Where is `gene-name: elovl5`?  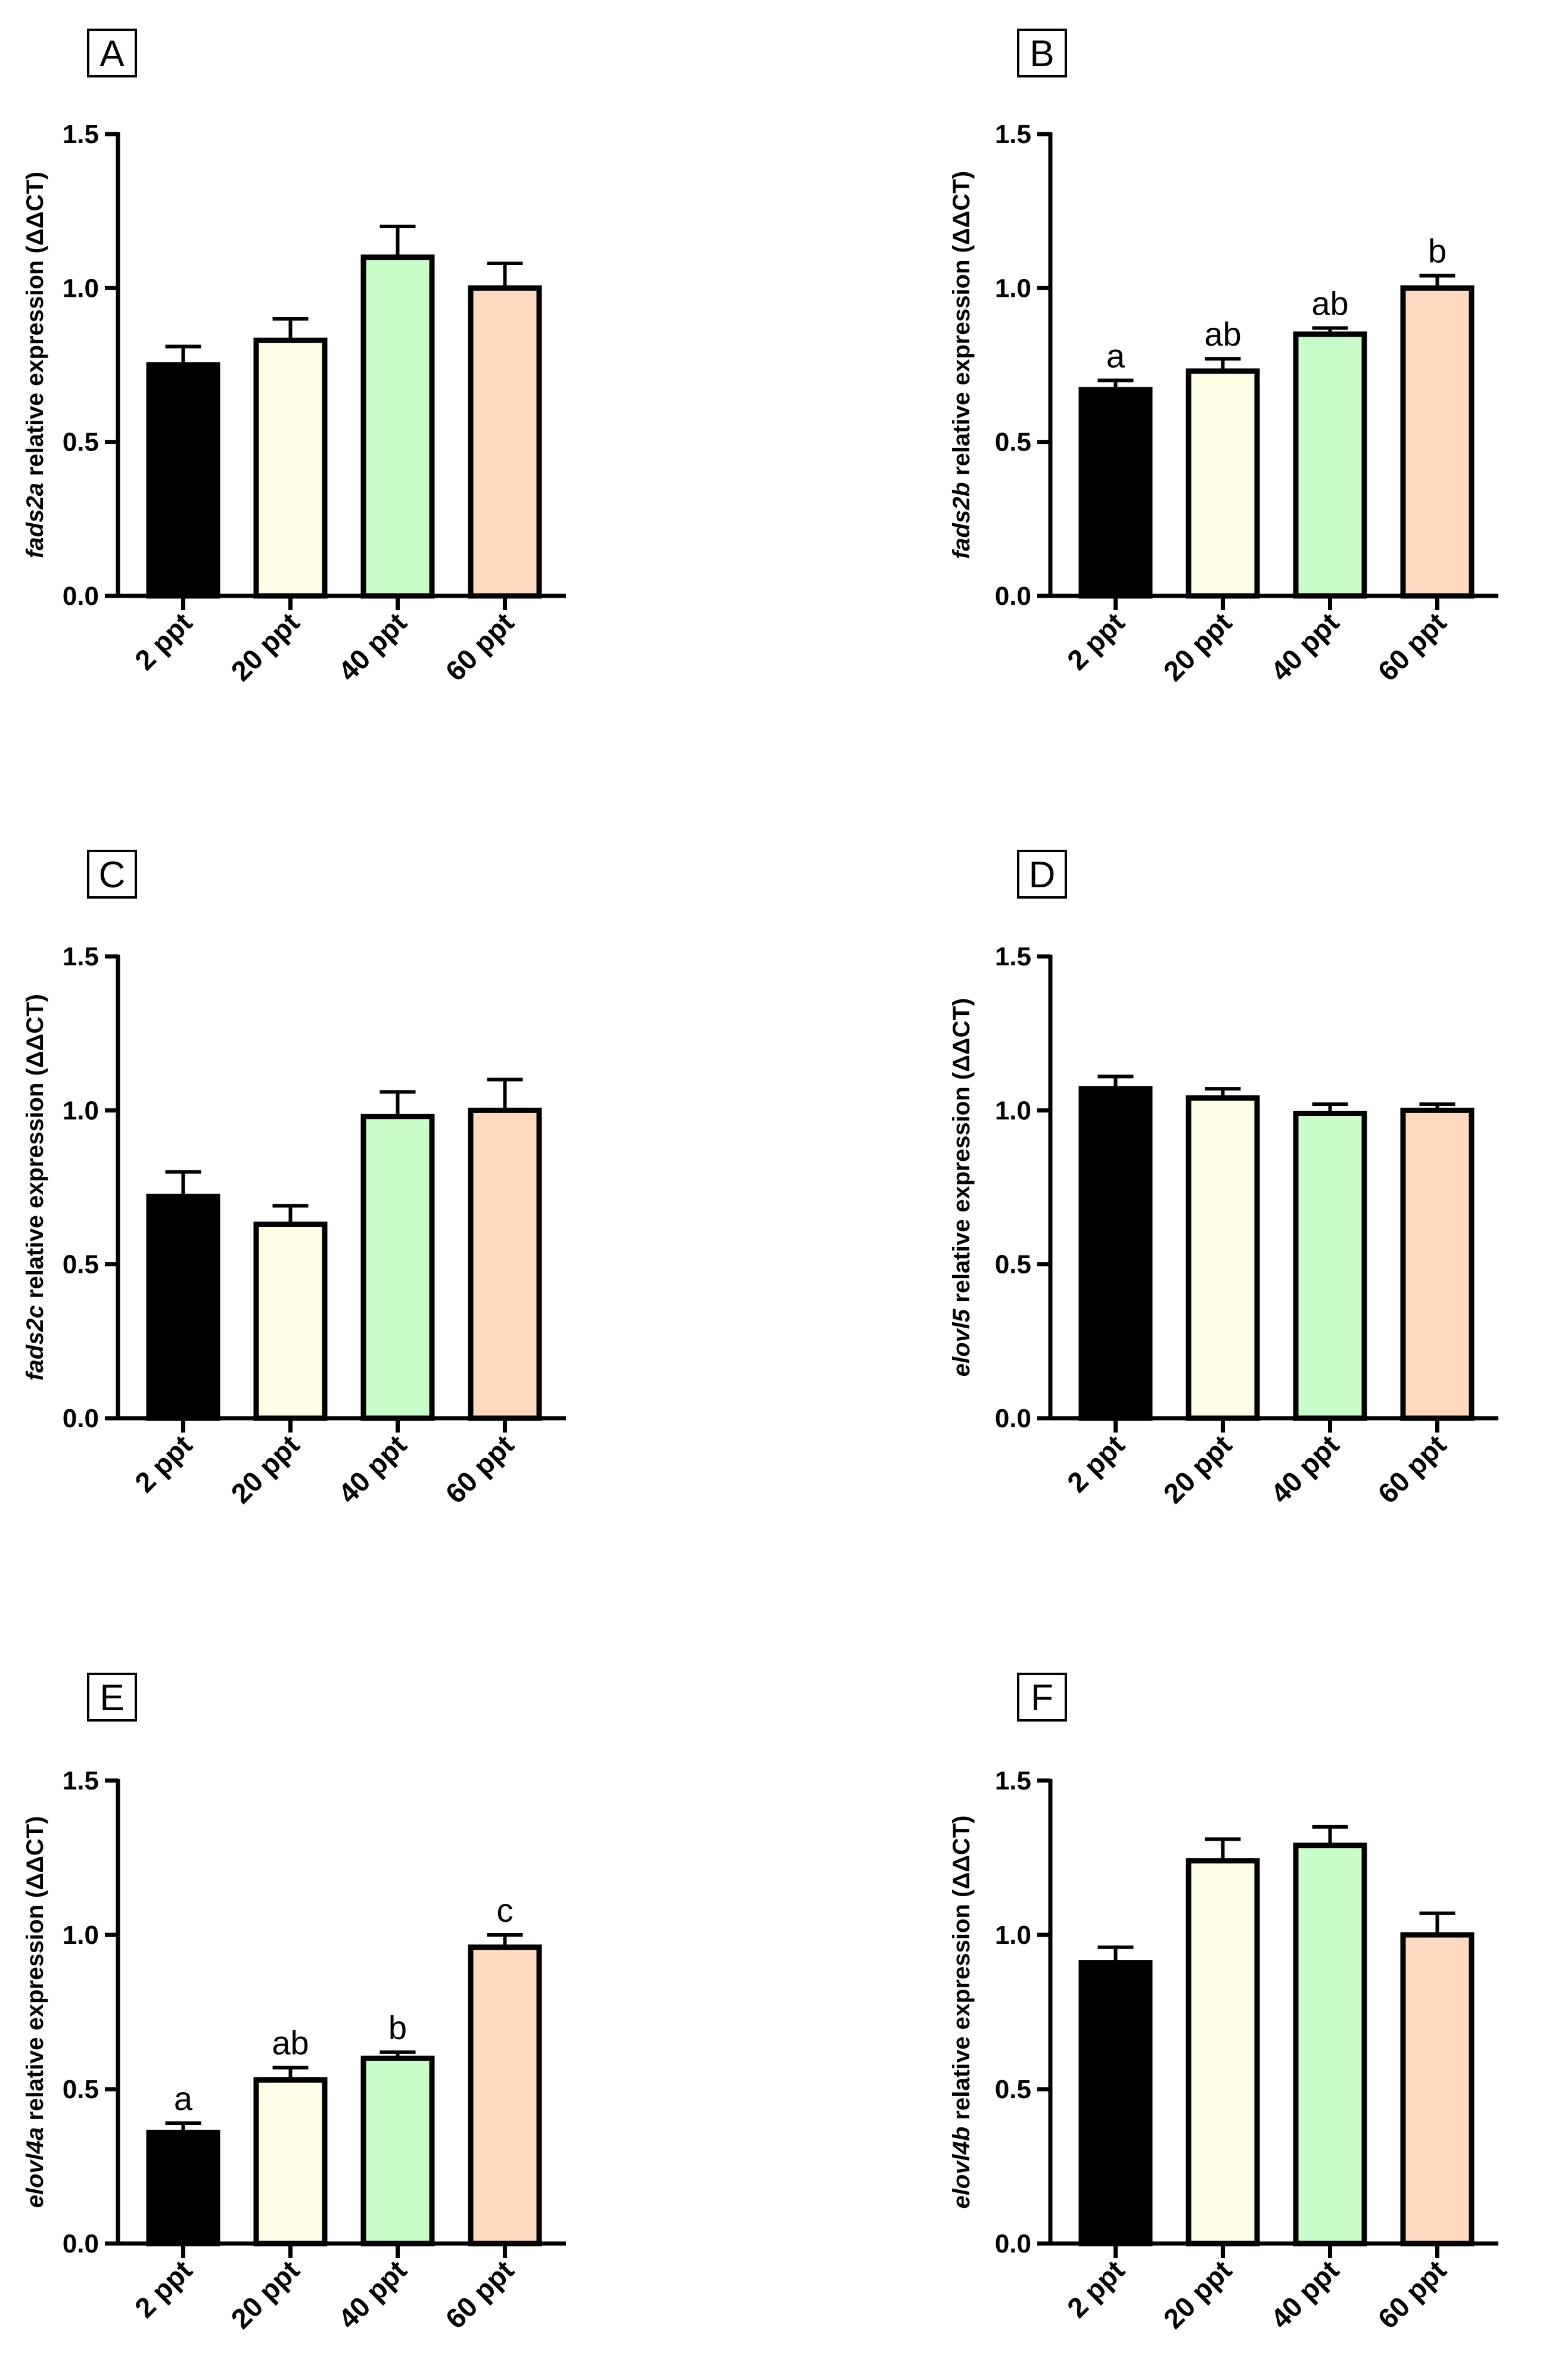 gene-name: elovl5 is located at coordinates (961, 1343).